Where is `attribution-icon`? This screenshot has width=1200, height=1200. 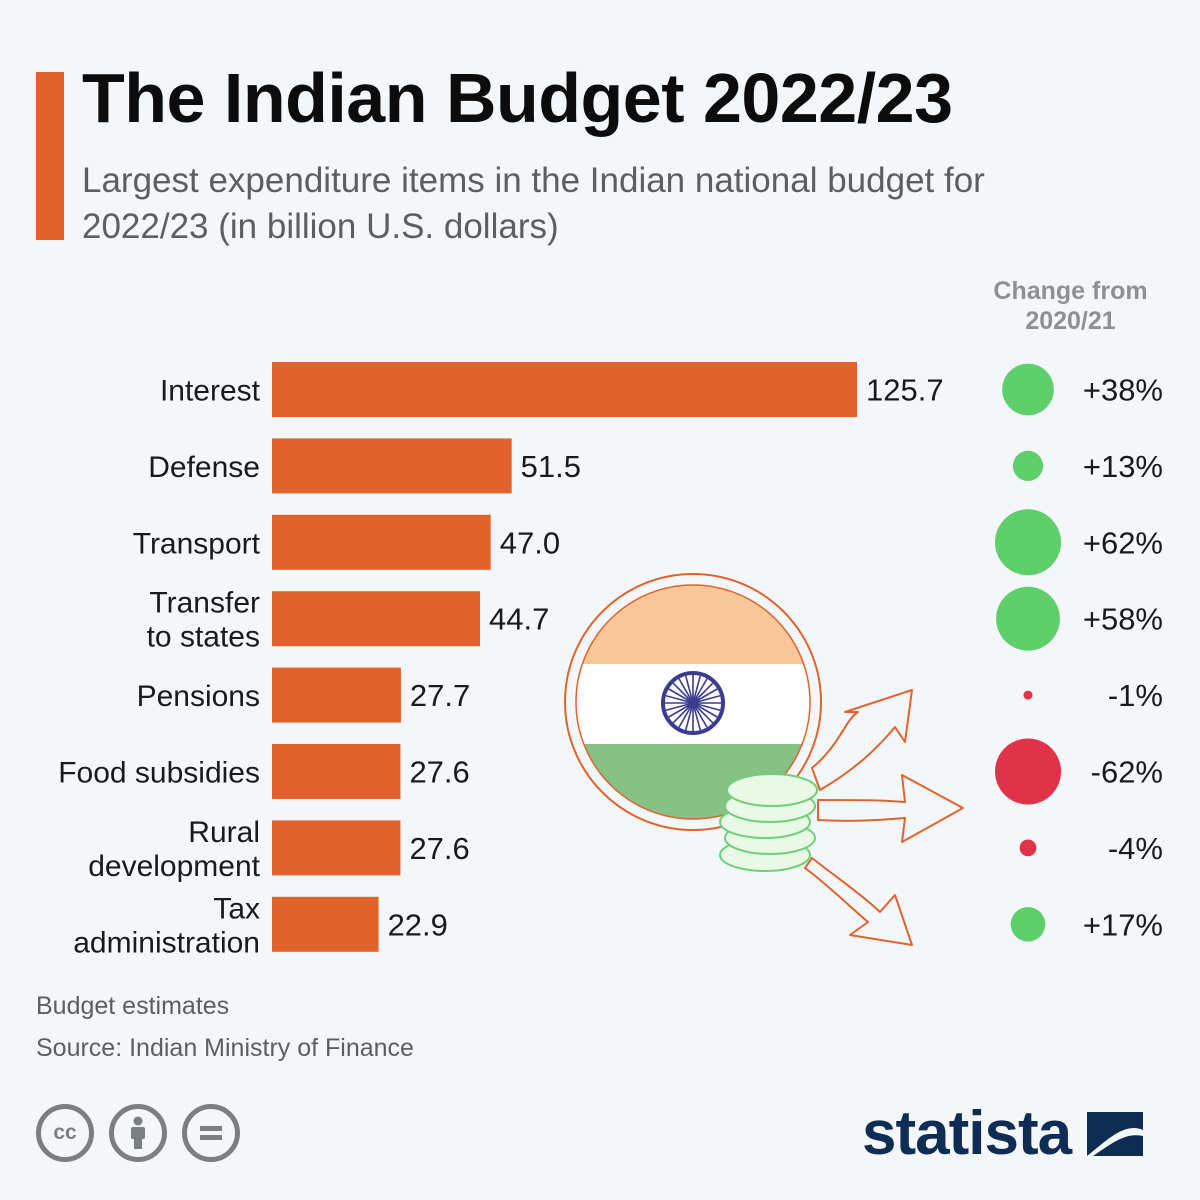 attribution-icon is located at coordinates (138, 1133).